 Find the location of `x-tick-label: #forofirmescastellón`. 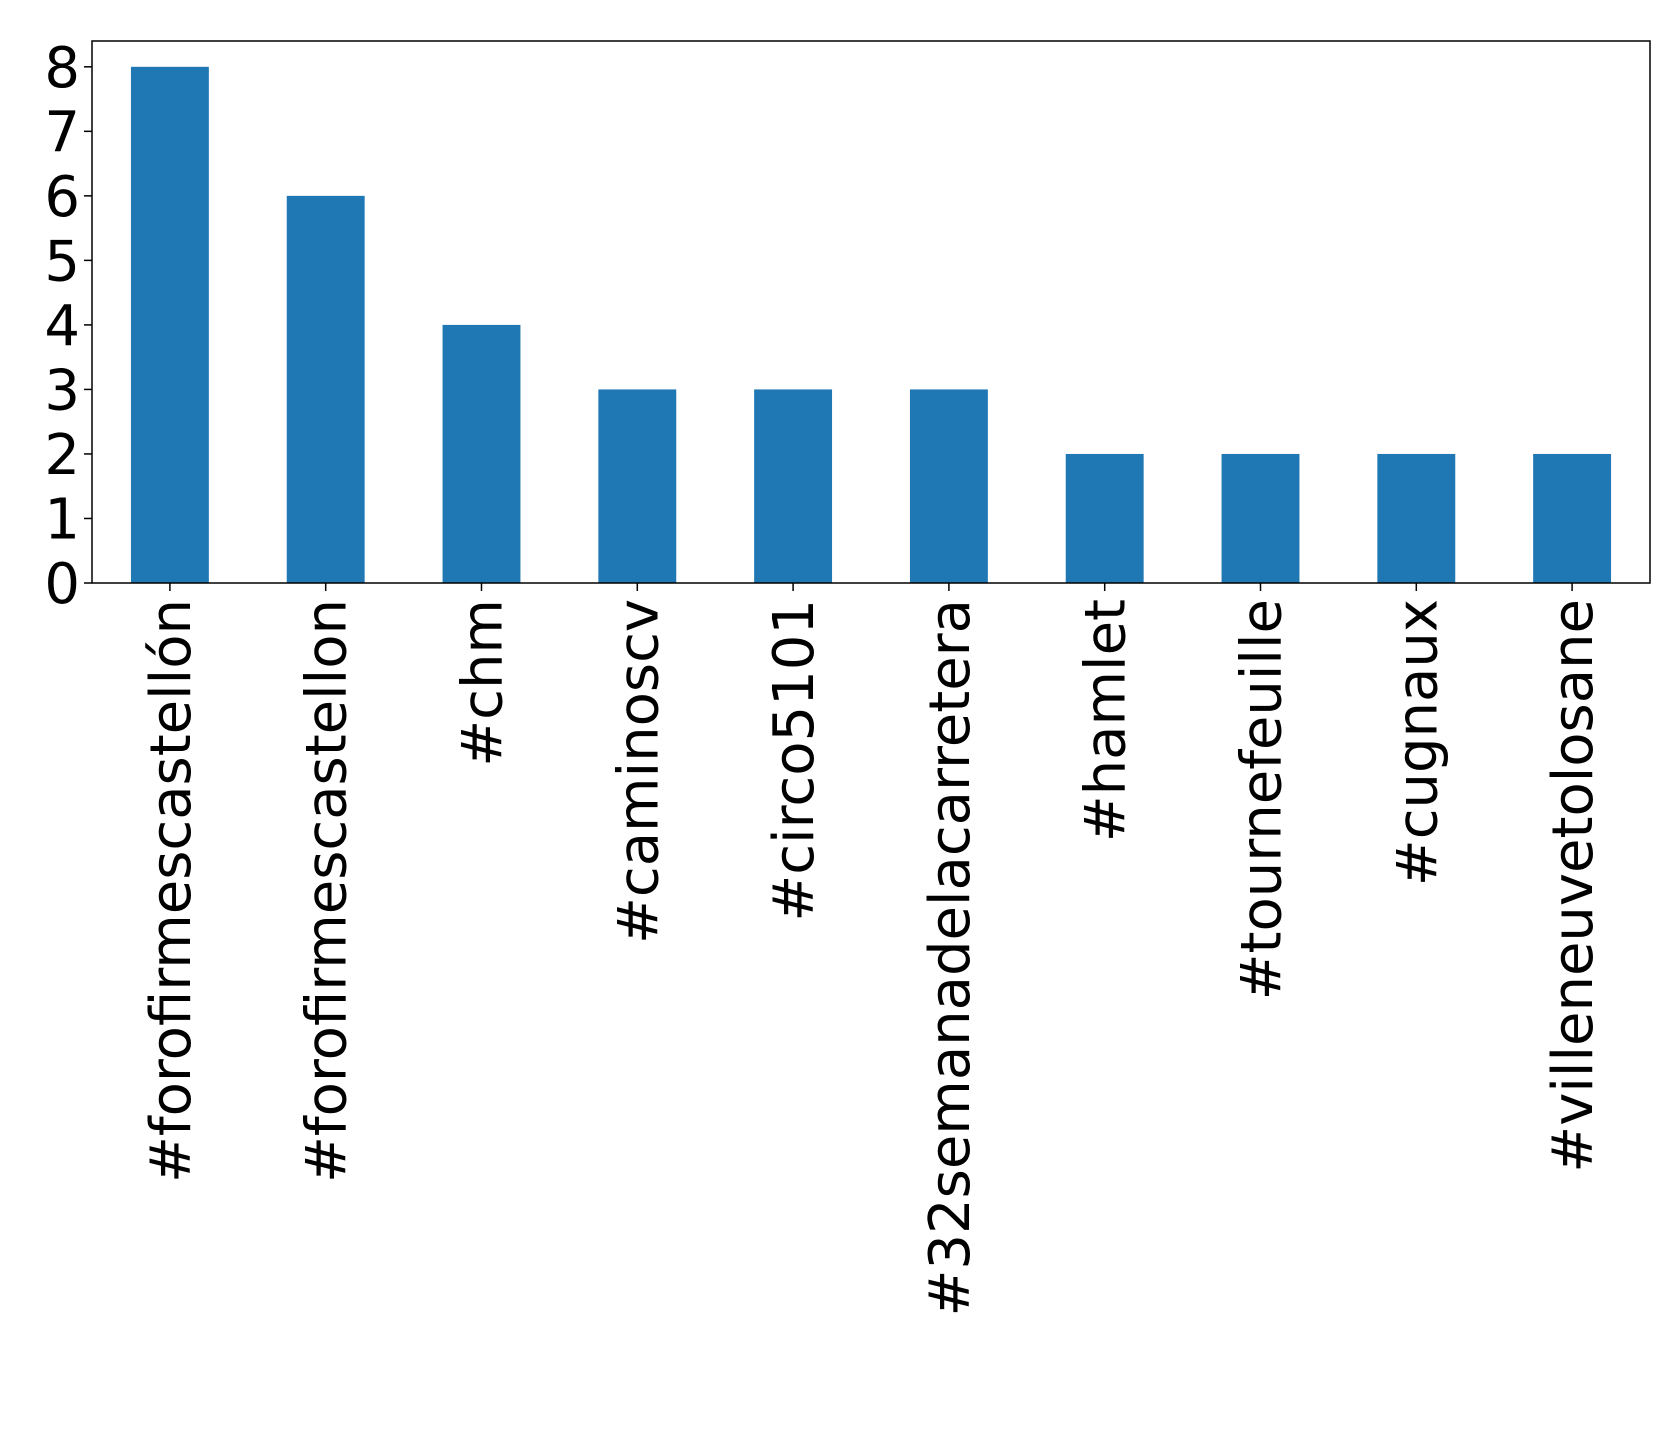

x-tick-label: #forofirmescastellón is located at coordinates (171, 891).